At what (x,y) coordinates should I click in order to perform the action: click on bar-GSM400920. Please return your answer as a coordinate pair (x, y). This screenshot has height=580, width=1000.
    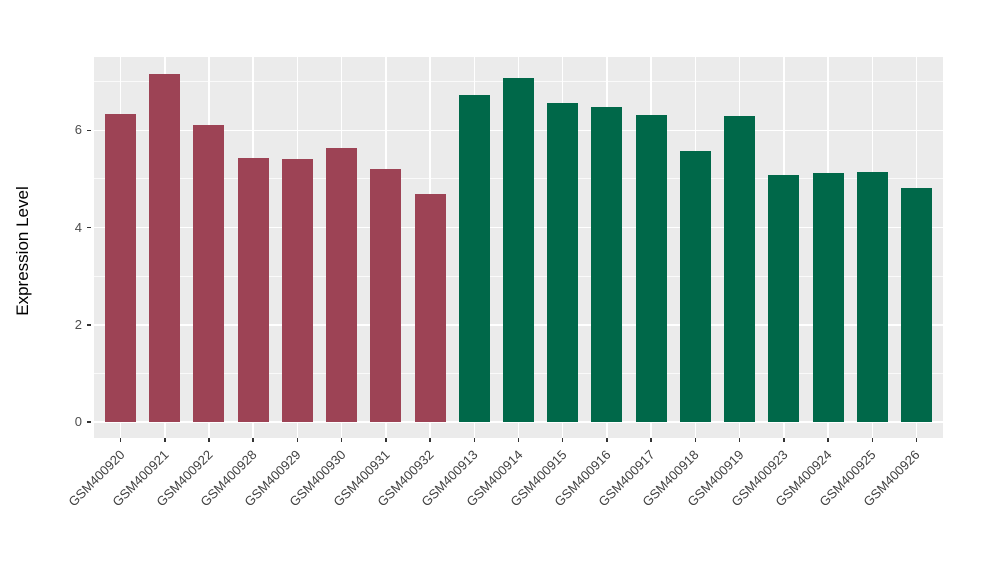
    Looking at the image, I should click on (120, 268).